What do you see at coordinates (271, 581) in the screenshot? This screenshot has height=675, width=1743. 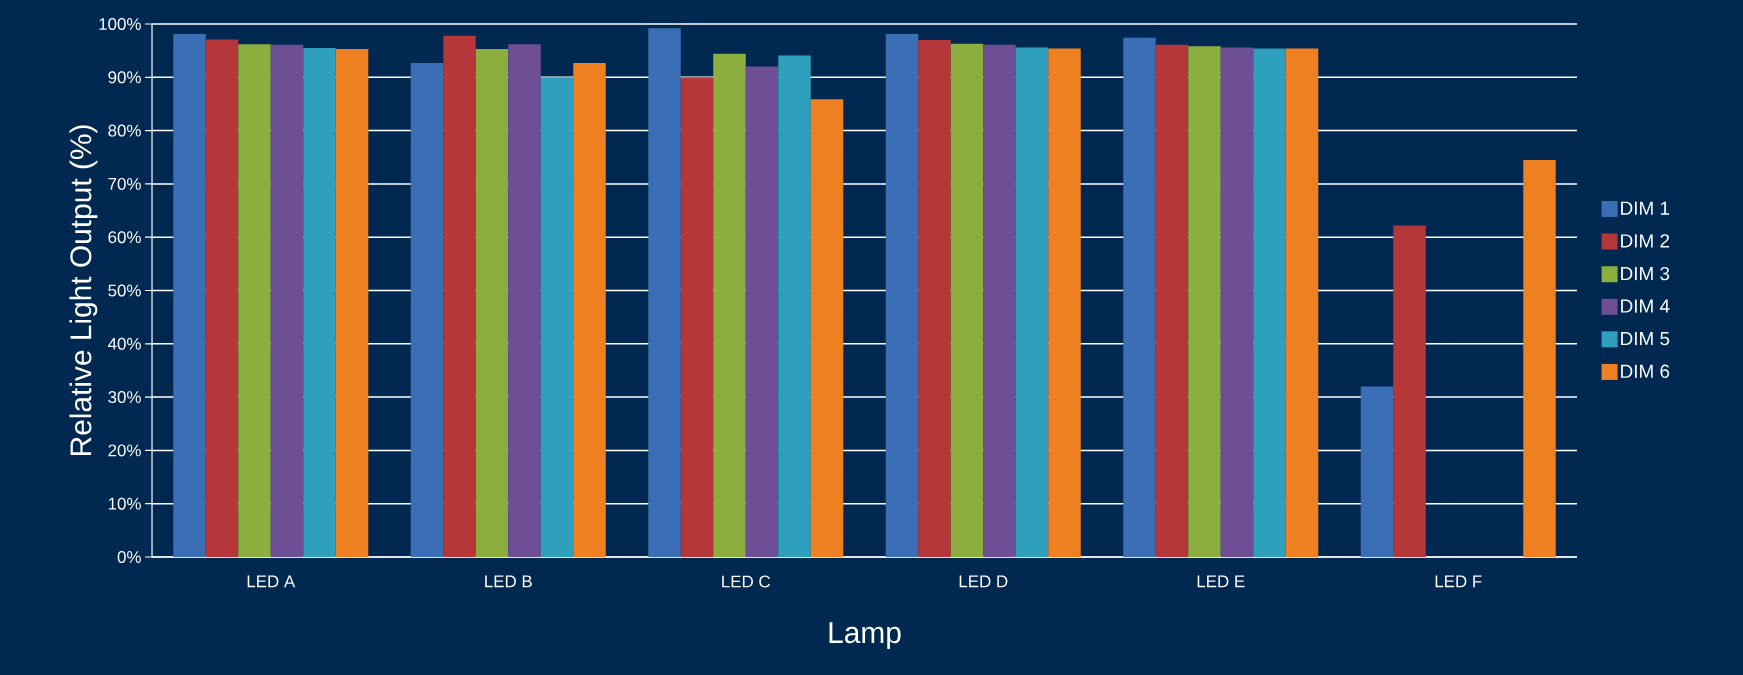 I see `x-tick-label: LED A` at bounding box center [271, 581].